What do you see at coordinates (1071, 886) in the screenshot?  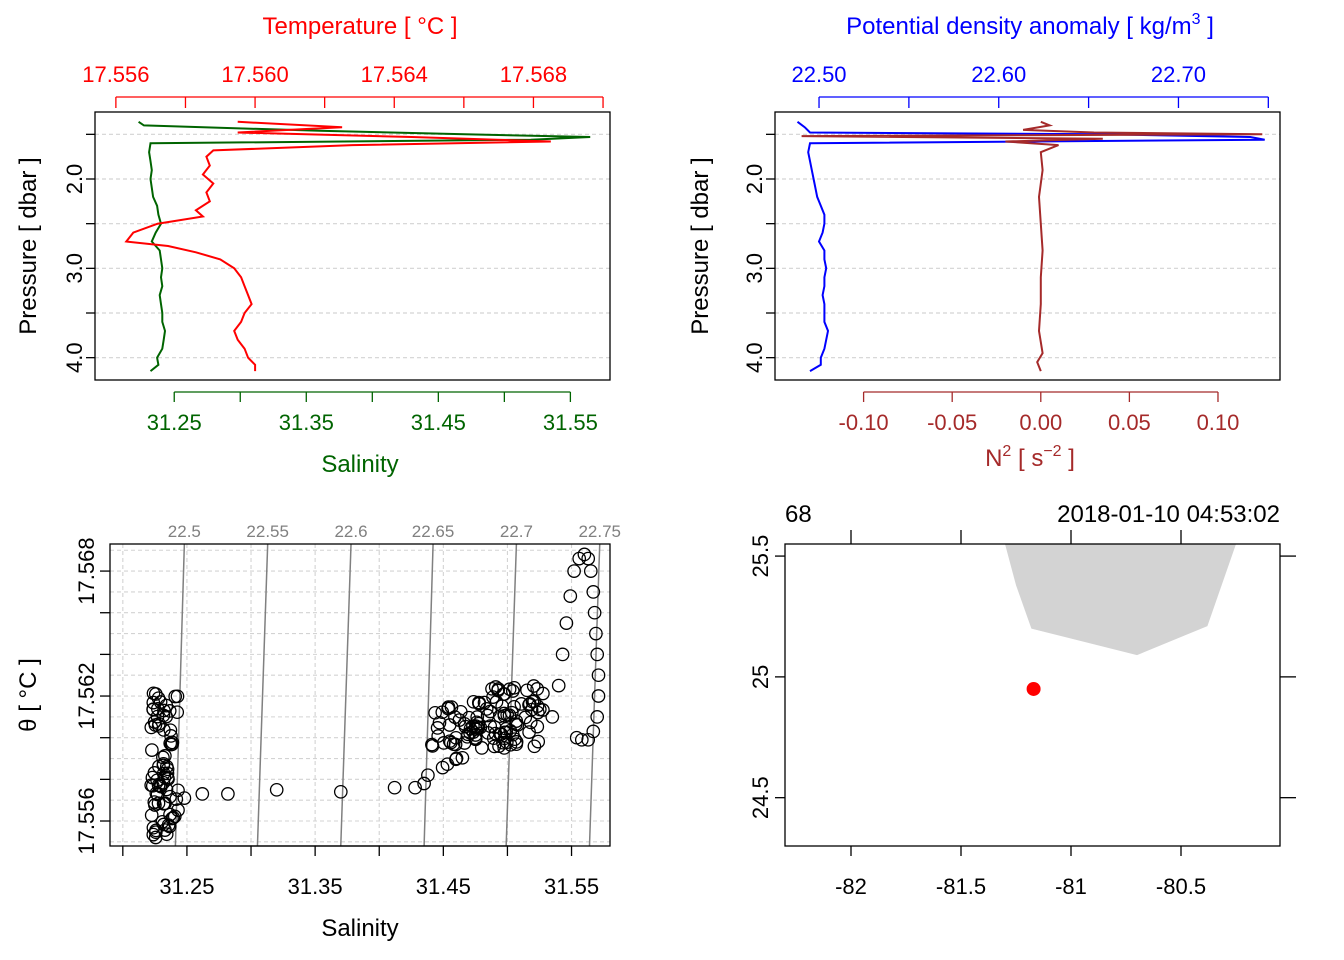 I see `longitude-tick-label: -81` at bounding box center [1071, 886].